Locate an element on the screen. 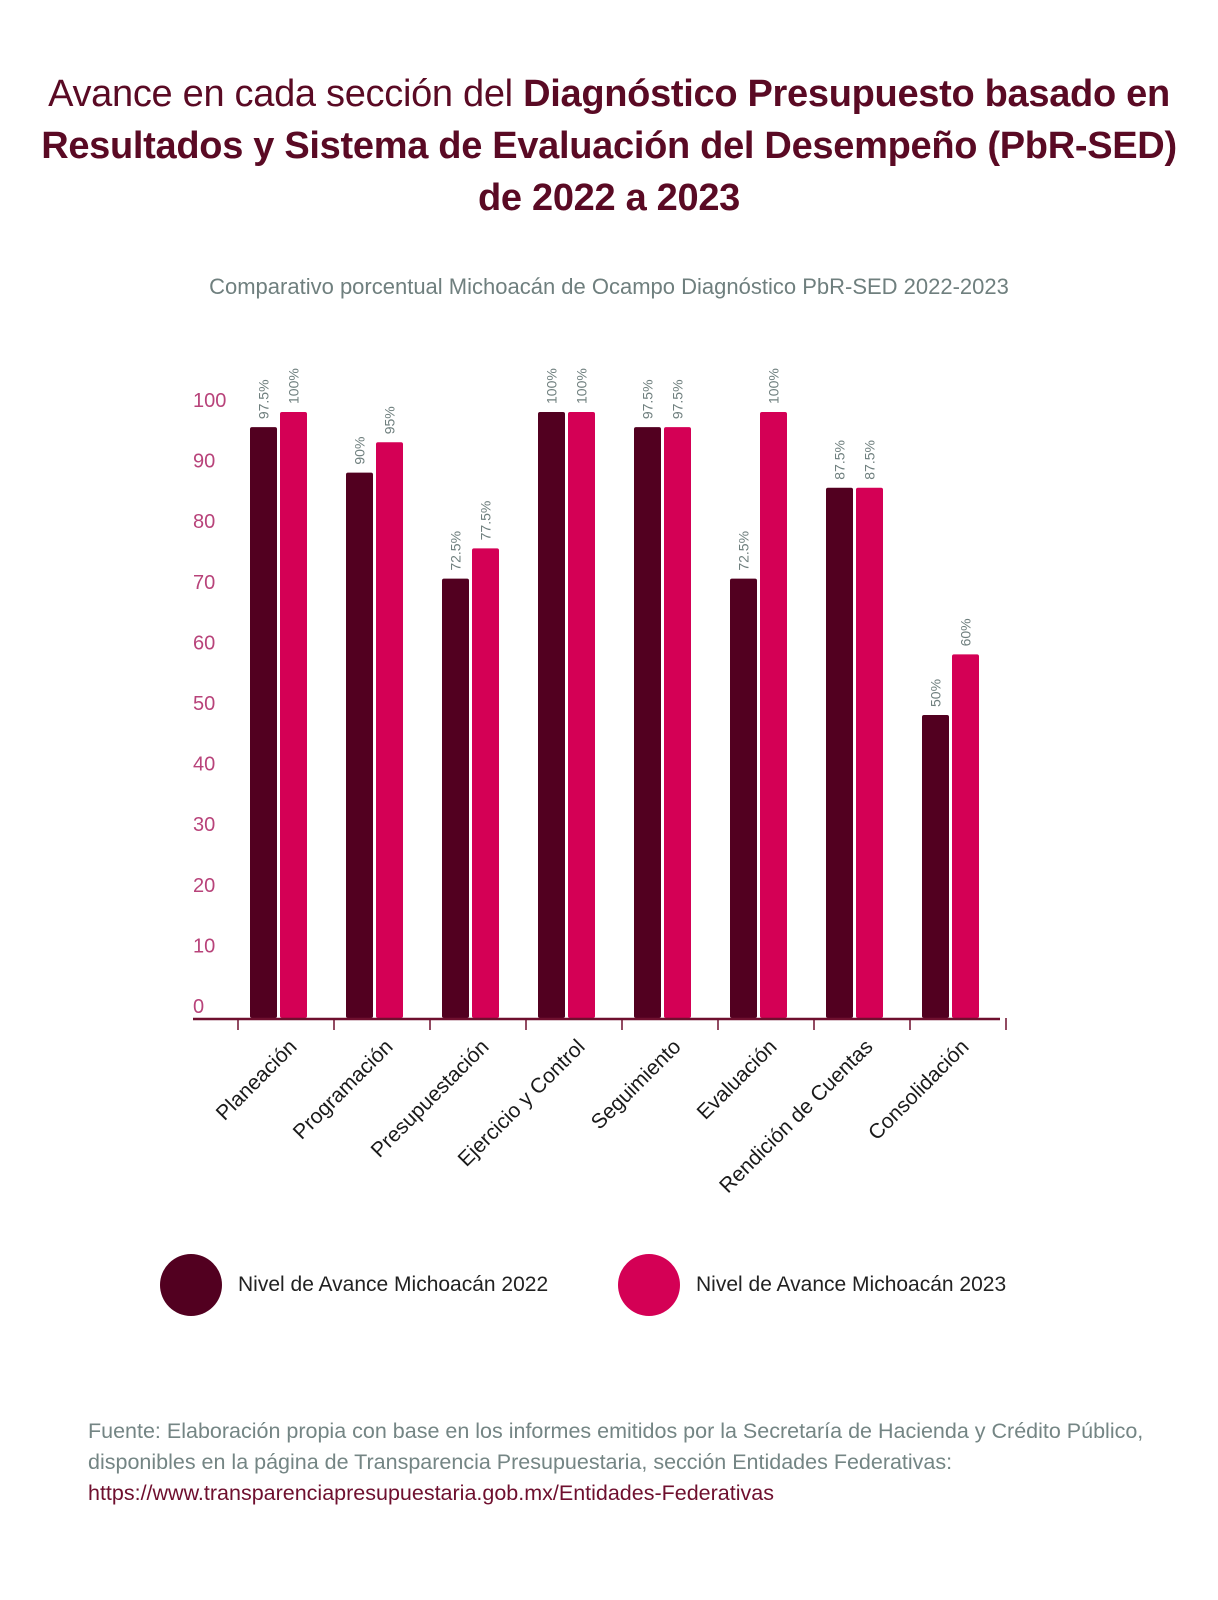 The width and height of the screenshot is (1218, 1600). y-tick-label: 80 is located at coordinates (204, 522).